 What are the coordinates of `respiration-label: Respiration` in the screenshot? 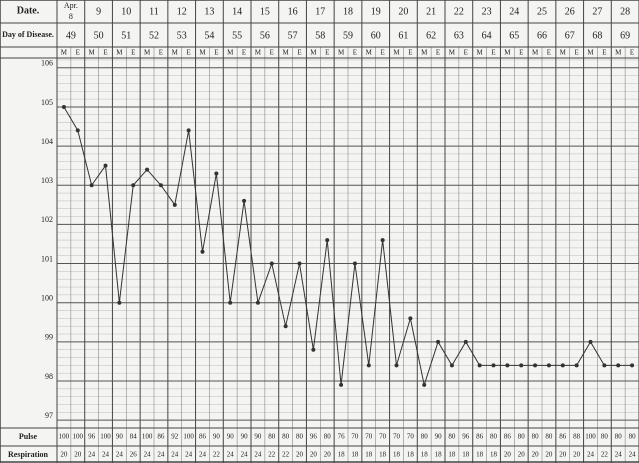 It's located at (28, 454).